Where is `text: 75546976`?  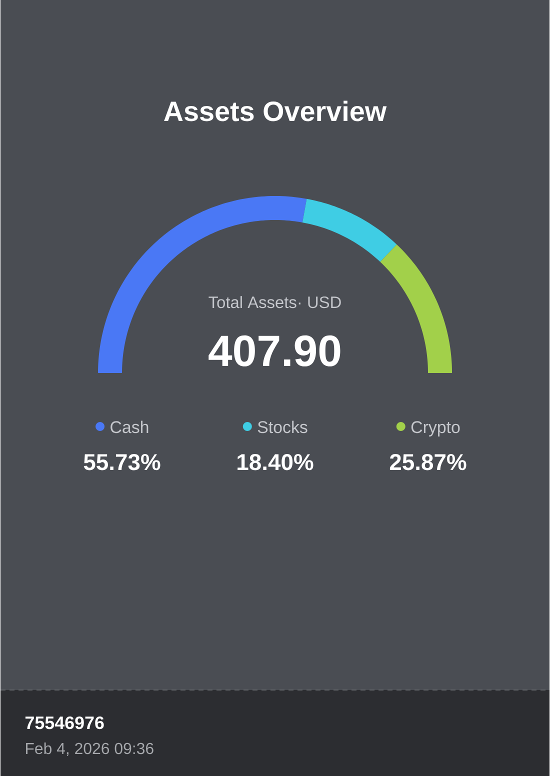 text: 75546976 is located at coordinates (64, 723).